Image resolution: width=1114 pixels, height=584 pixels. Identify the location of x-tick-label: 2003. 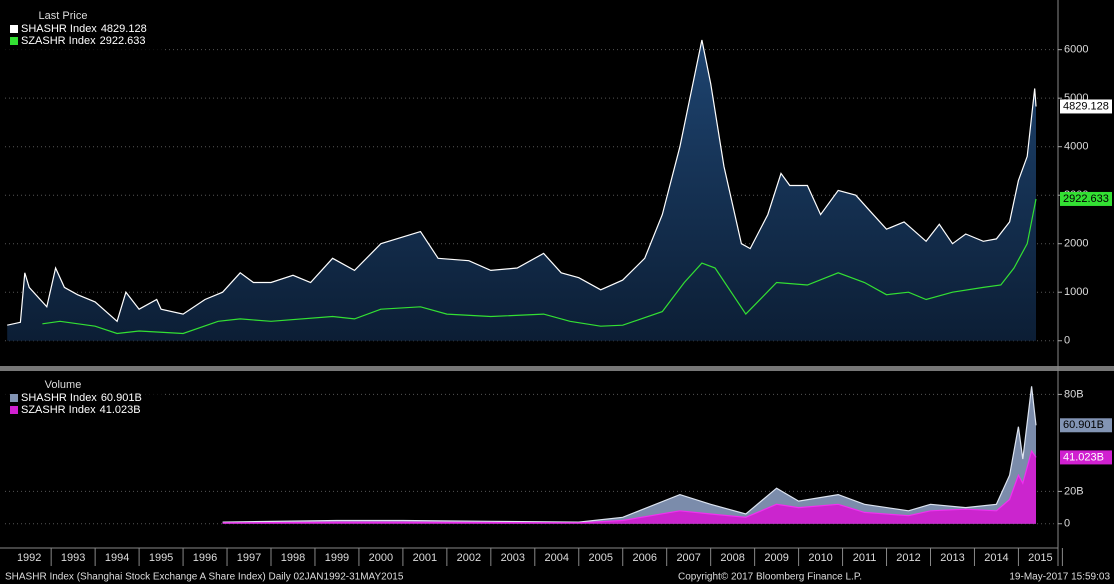
(513, 558).